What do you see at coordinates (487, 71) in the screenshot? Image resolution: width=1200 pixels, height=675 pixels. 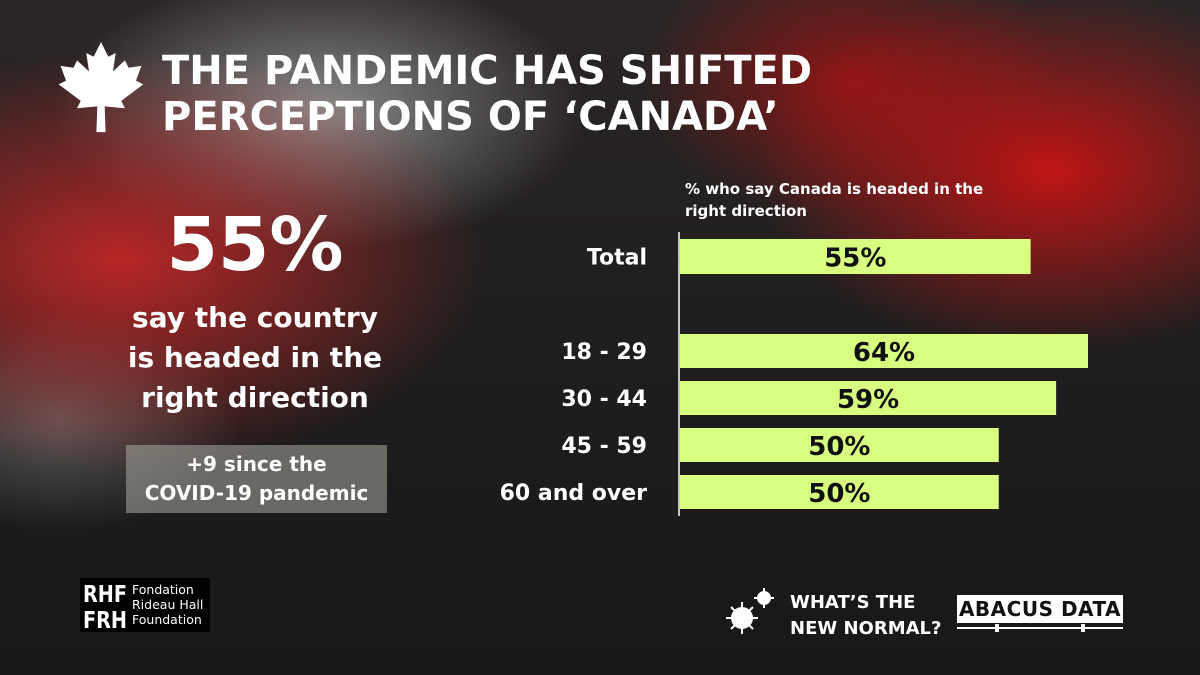 I see `title-line-1: THE PANDEMIC HAS SHIFTED` at bounding box center [487, 71].